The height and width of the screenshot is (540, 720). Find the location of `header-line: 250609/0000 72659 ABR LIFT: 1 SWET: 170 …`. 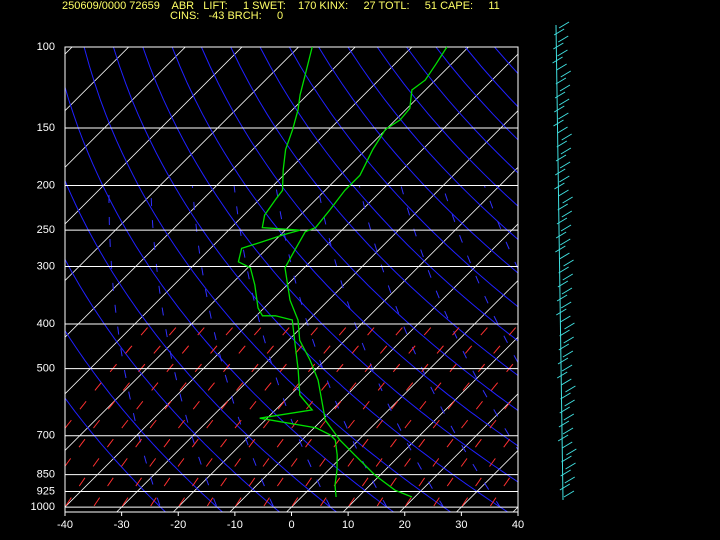

header-line: 250609/0000 72659 ABR LIFT: 1 SWET: 170 … is located at coordinates (281, 6).